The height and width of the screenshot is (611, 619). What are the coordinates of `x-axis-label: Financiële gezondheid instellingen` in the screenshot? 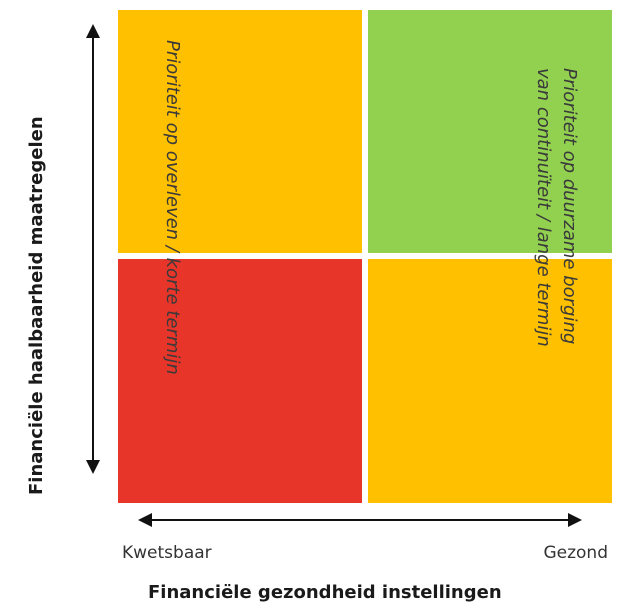 It's located at (325, 592).